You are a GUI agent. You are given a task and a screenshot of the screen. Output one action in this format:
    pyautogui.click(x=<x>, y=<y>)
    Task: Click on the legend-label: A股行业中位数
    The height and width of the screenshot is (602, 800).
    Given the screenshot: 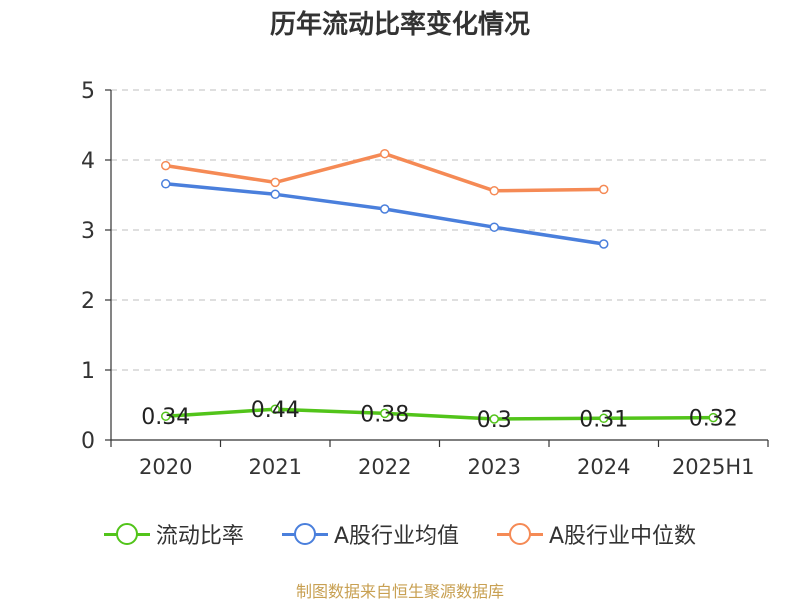 What is the action you would take?
    pyautogui.click(x=623, y=536)
    